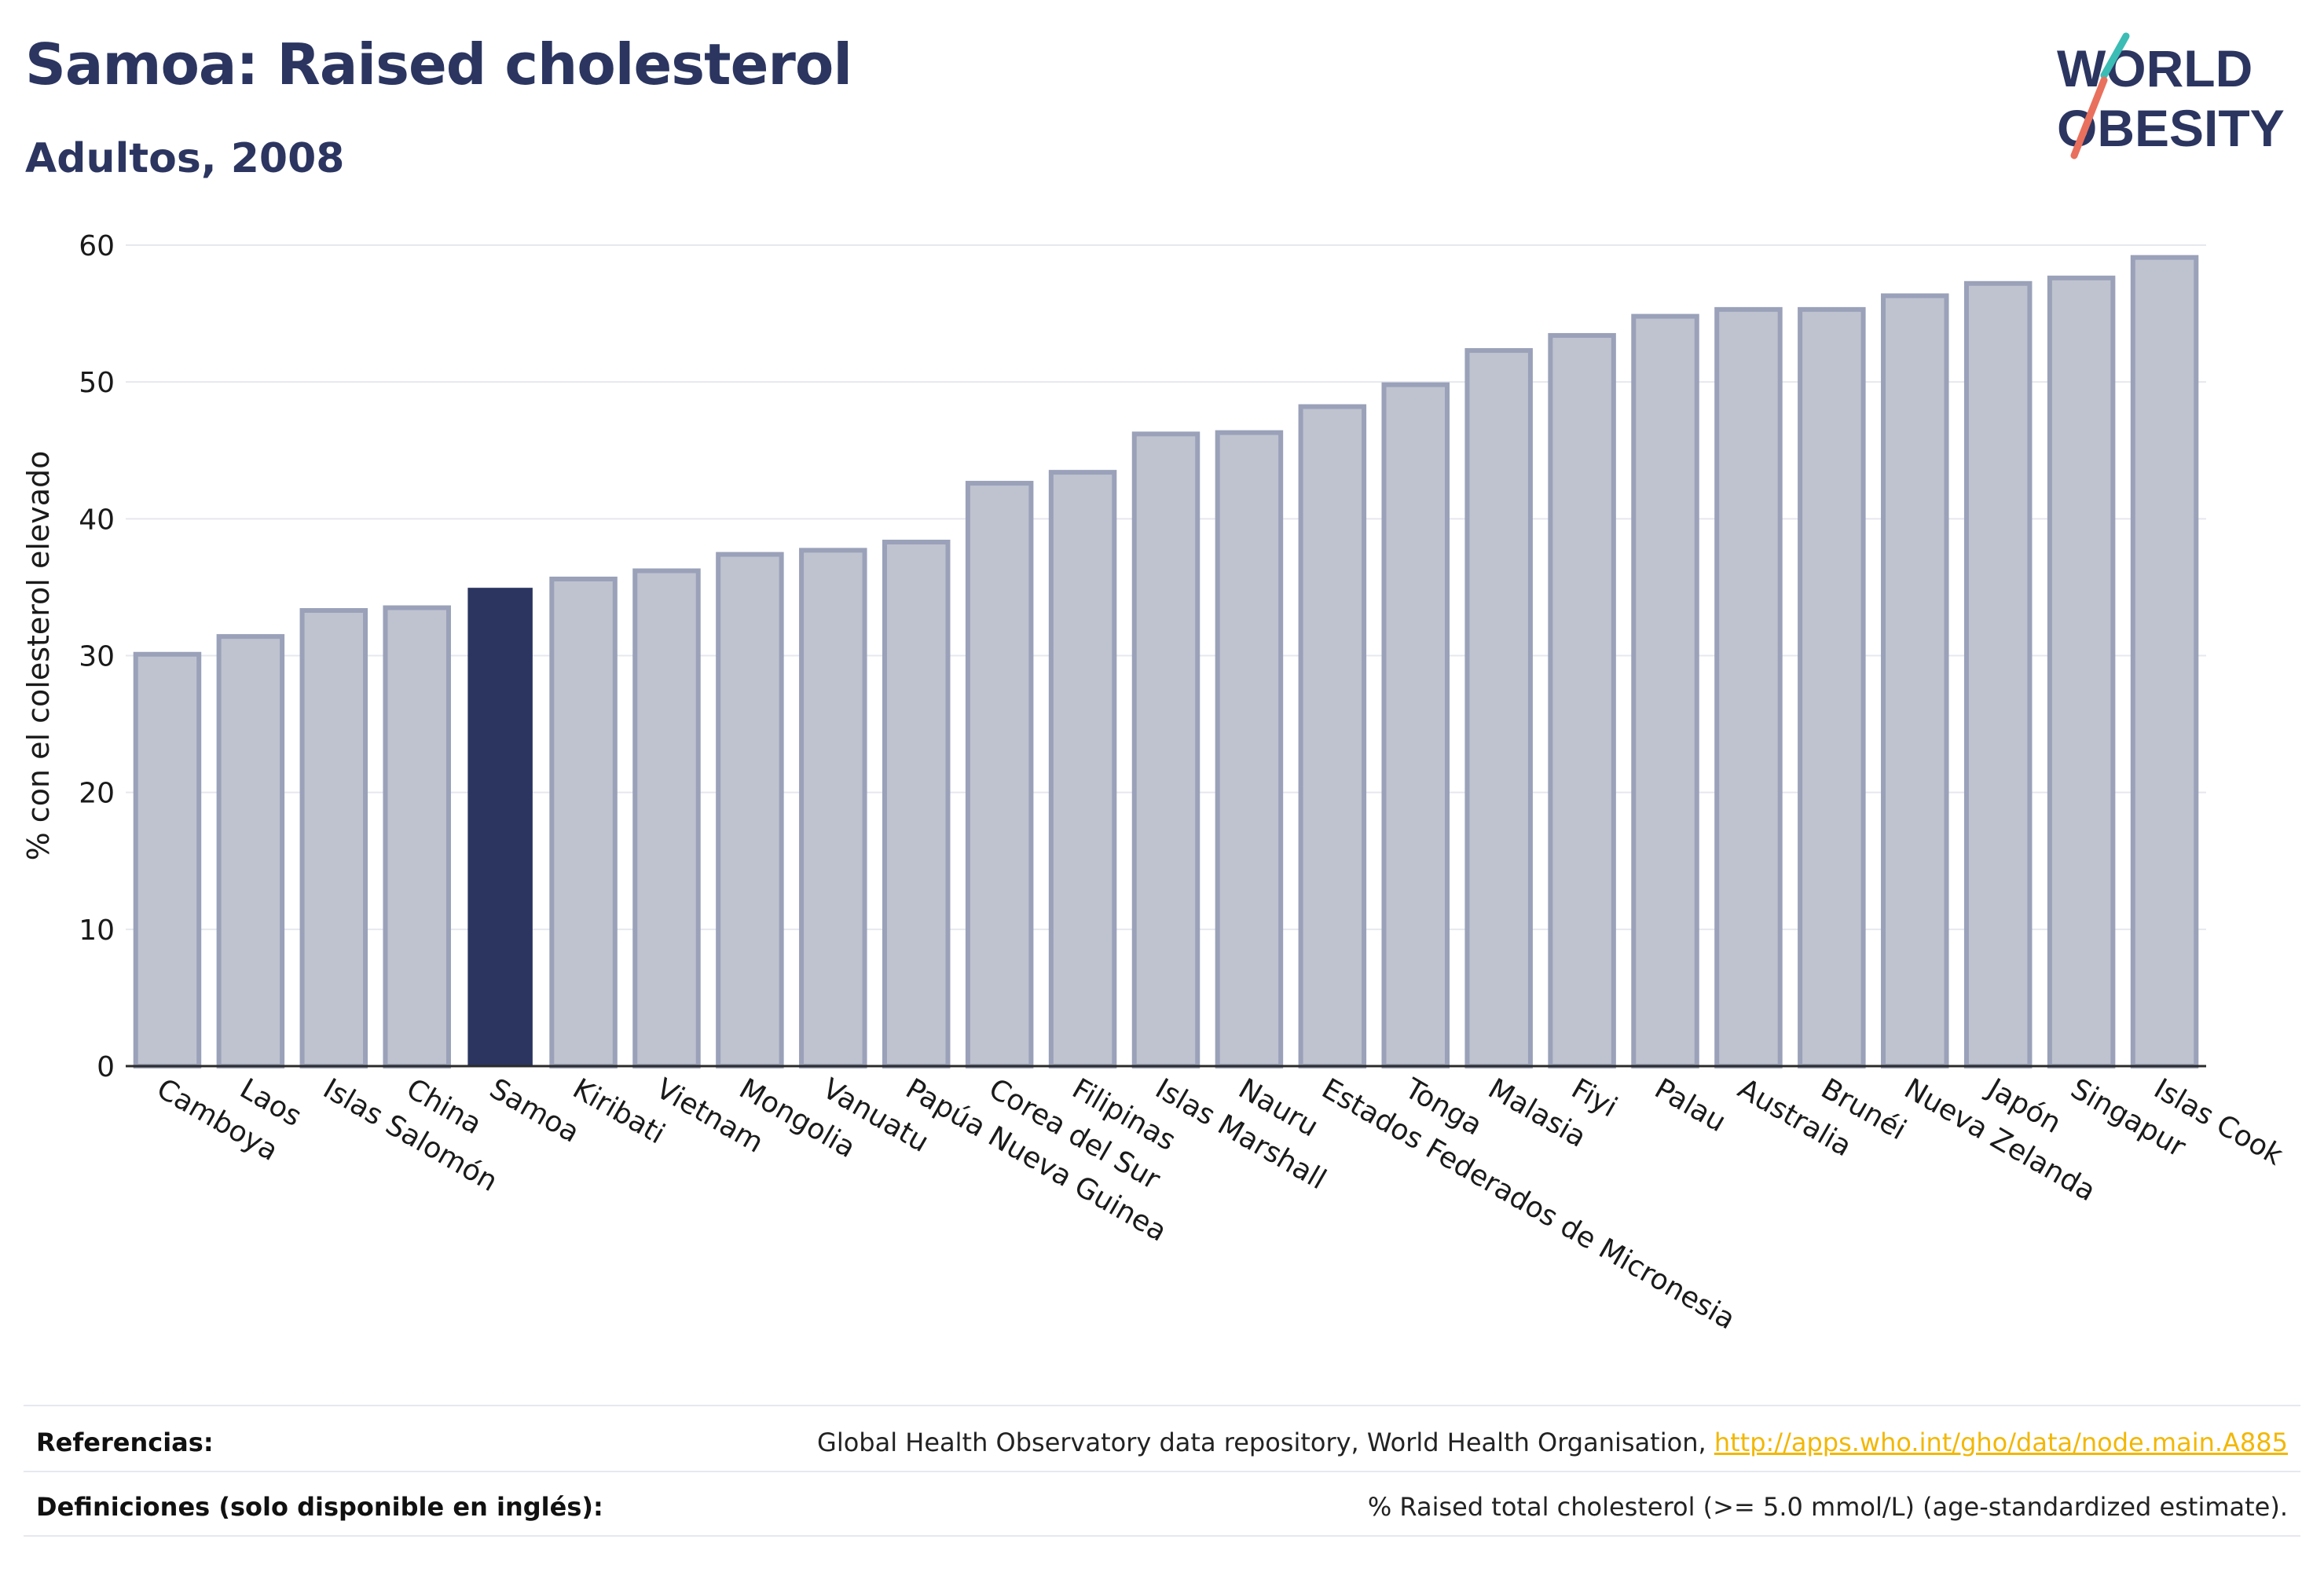 This screenshot has width=2324, height=1576. I want to click on bar-islas-marshall, so click(1165, 749).